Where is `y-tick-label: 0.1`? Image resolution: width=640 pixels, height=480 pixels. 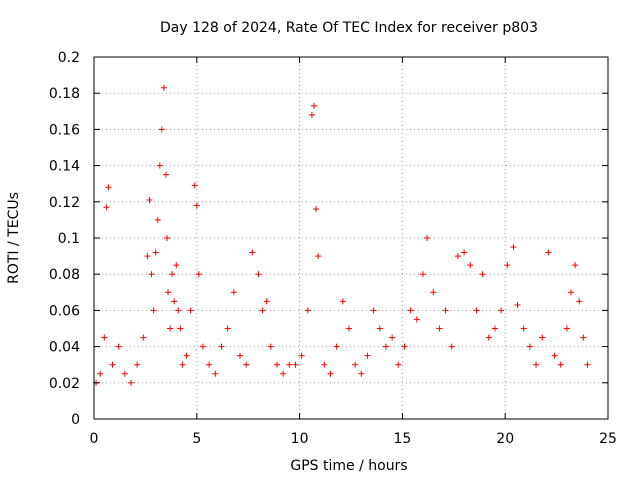
y-tick-label: 0.1 is located at coordinates (69, 239).